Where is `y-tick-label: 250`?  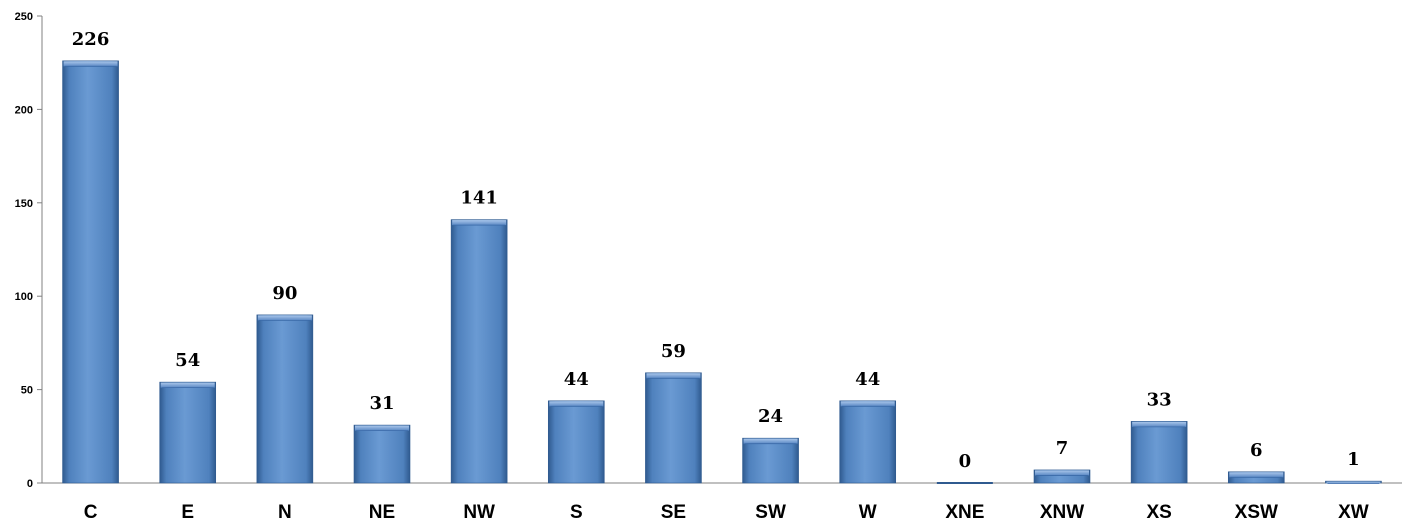
y-tick-label: 250 is located at coordinates (24, 17).